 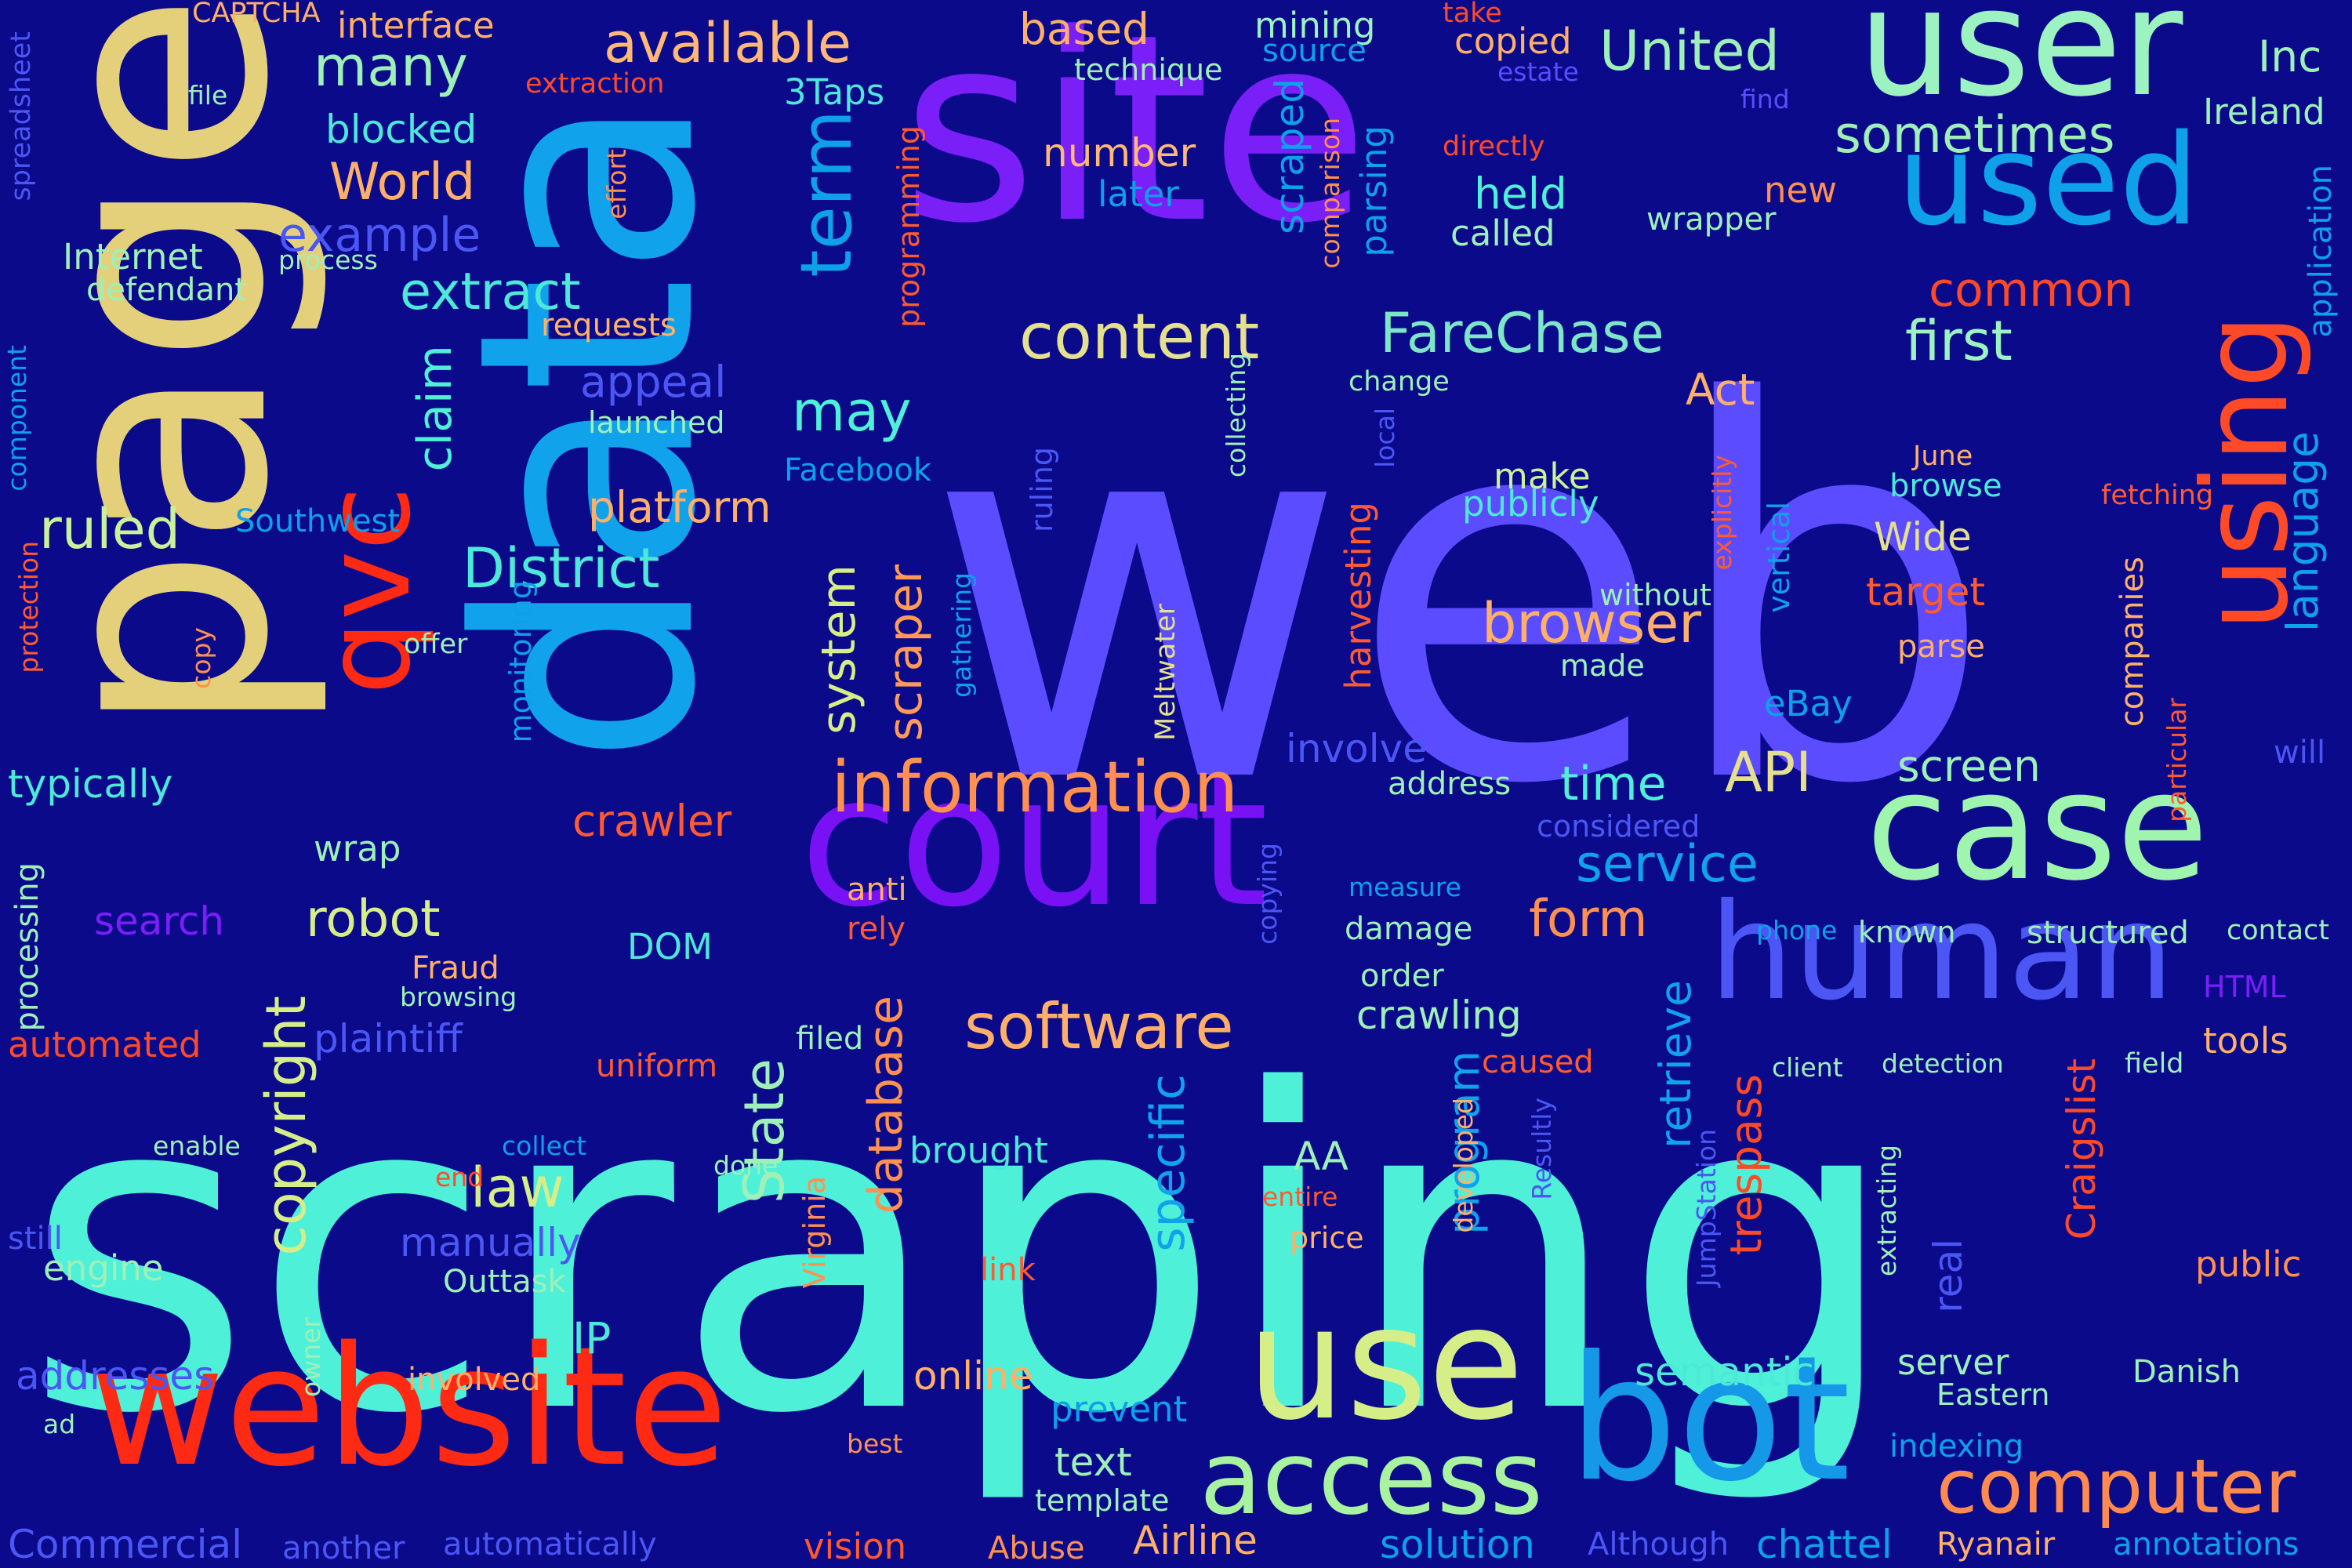 What do you see at coordinates (1779, 557) in the screenshot?
I see `word-vertical-103: vertical` at bounding box center [1779, 557].